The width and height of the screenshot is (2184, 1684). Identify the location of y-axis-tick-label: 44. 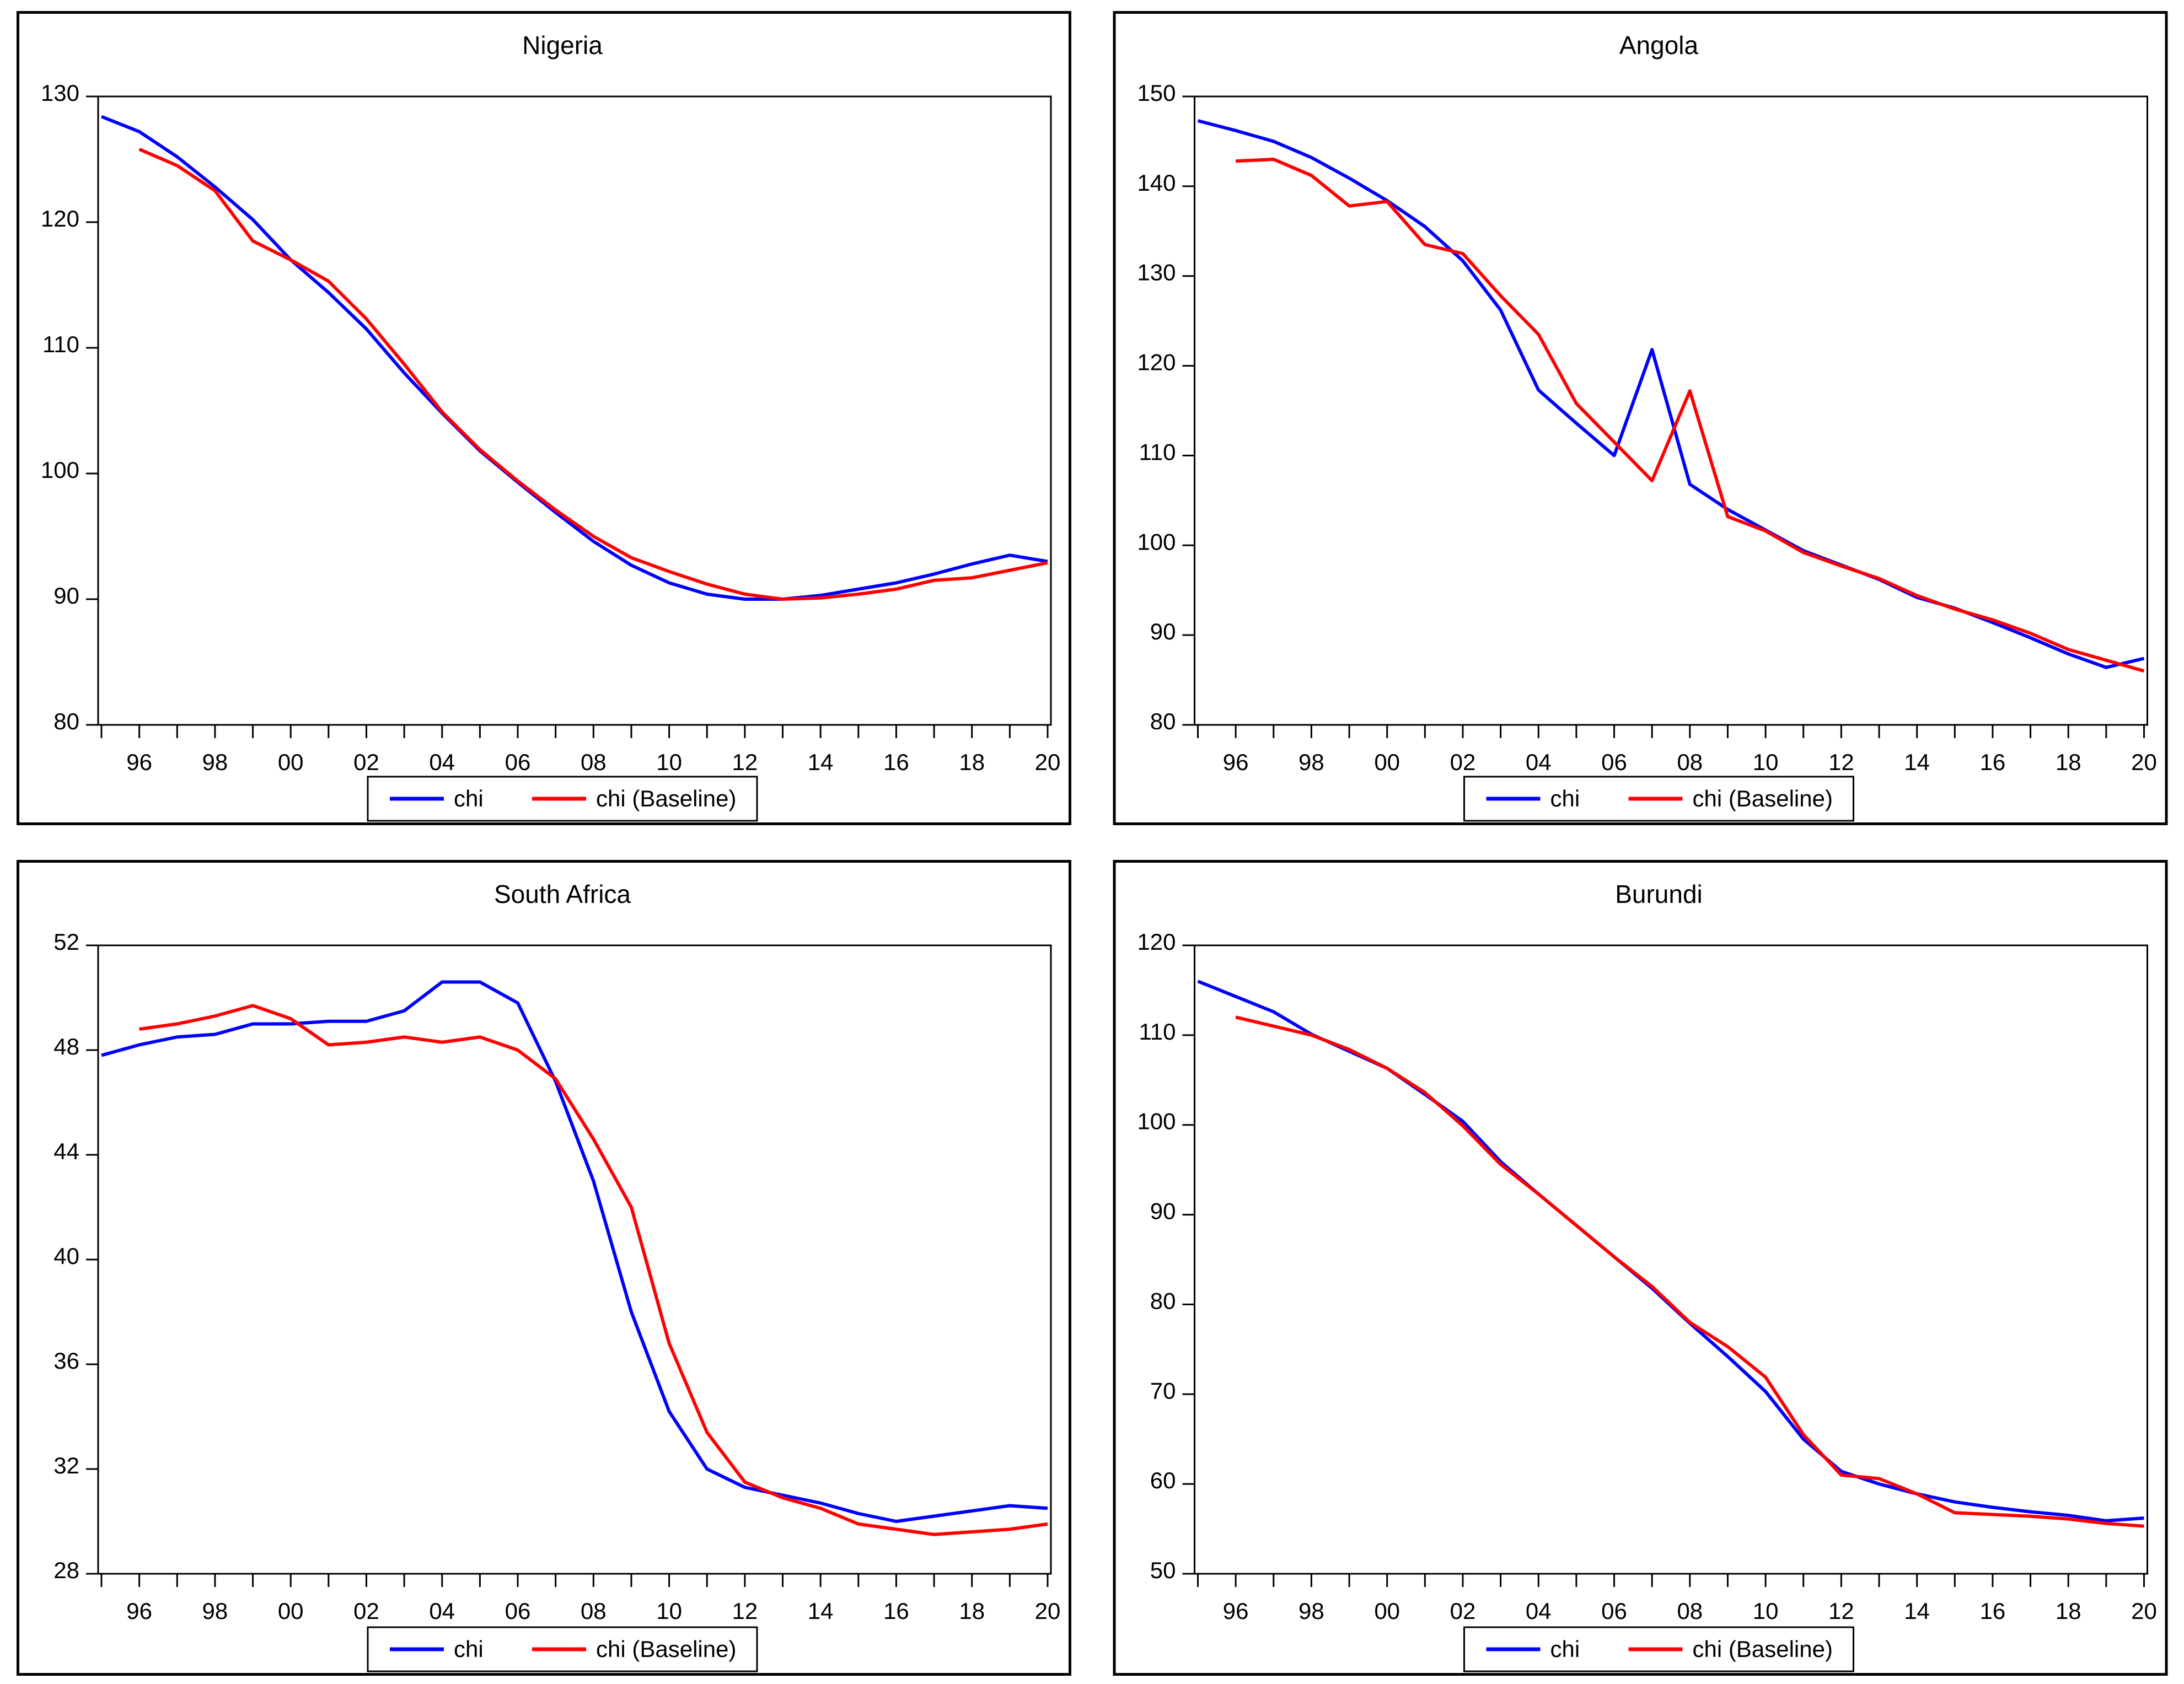
(66, 1151).